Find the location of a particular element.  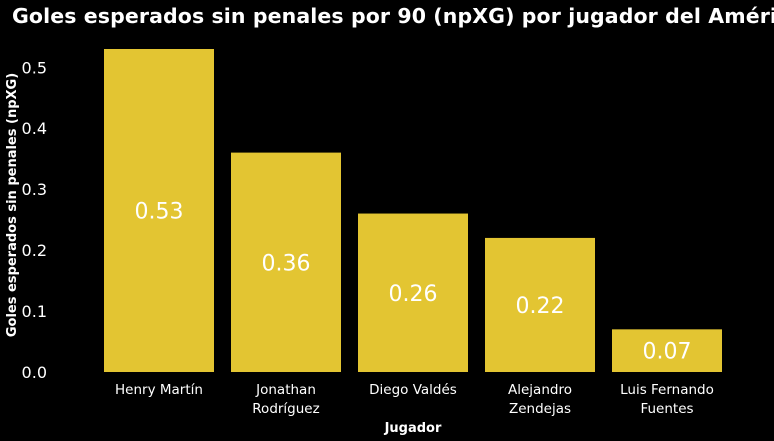

x-axis-label: Jugador is located at coordinates (413, 428).